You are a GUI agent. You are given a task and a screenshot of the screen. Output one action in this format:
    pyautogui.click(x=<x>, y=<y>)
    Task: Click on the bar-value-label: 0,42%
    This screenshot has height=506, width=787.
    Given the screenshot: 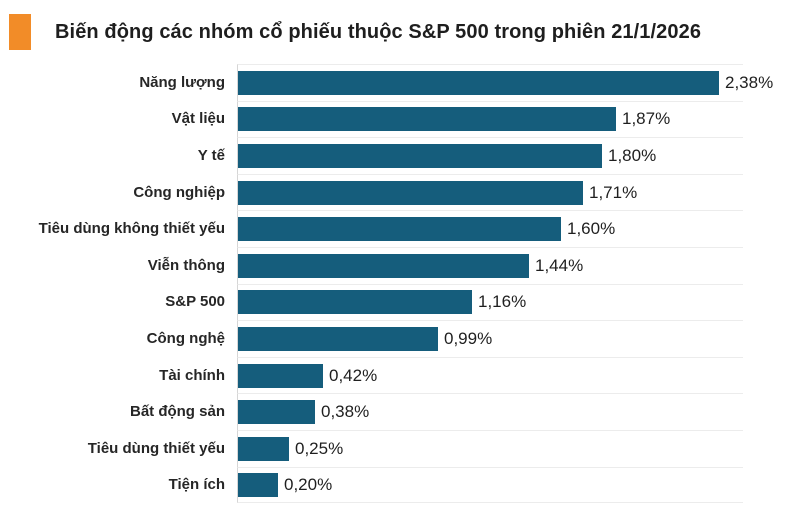 What is the action you would take?
    pyautogui.click(x=353, y=375)
    